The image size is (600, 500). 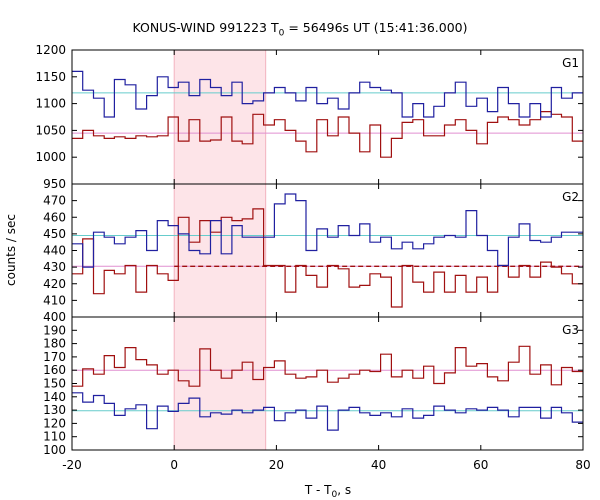 I want to click on panel-g3-series-blue, so click(x=327, y=411).